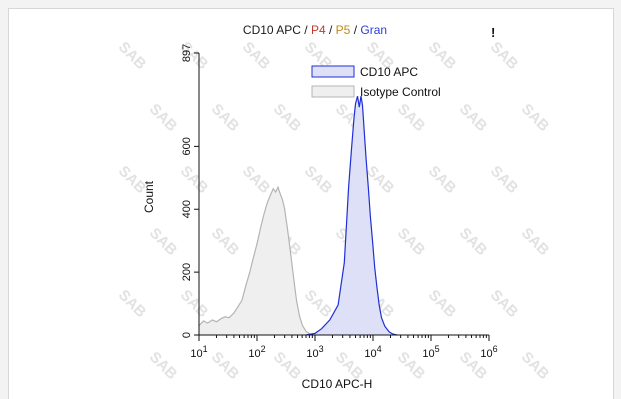 The image size is (621, 399). I want to click on legend-label-isotype-control: Isotype Control, so click(400, 92).